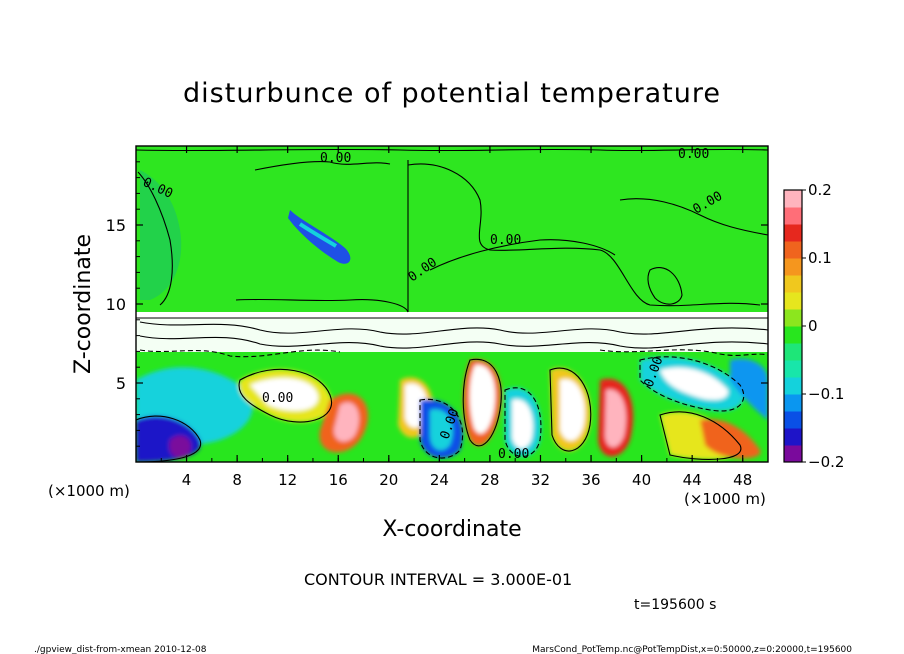  I want to click on contour-interval-text: CONTOUR INTERVAL = 3.000E-01, so click(438, 579).